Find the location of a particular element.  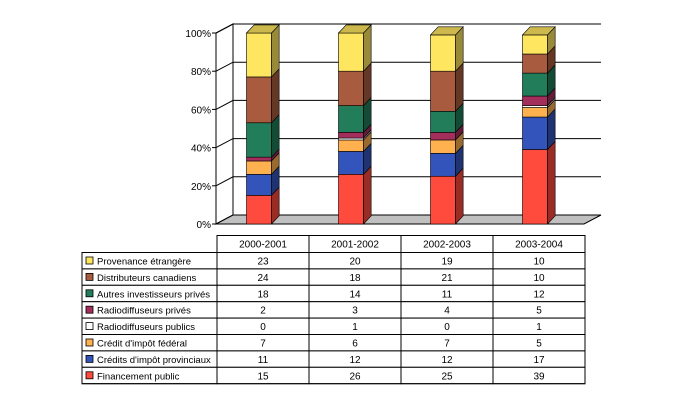

x-category-label: 2001-2002 is located at coordinates (355, 245).